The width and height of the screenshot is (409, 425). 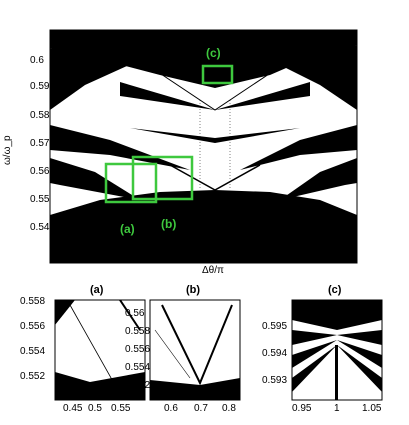 What do you see at coordinates (138, 256) in the screenshot?
I see `main-x-tick: 0.5` at bounding box center [138, 256].